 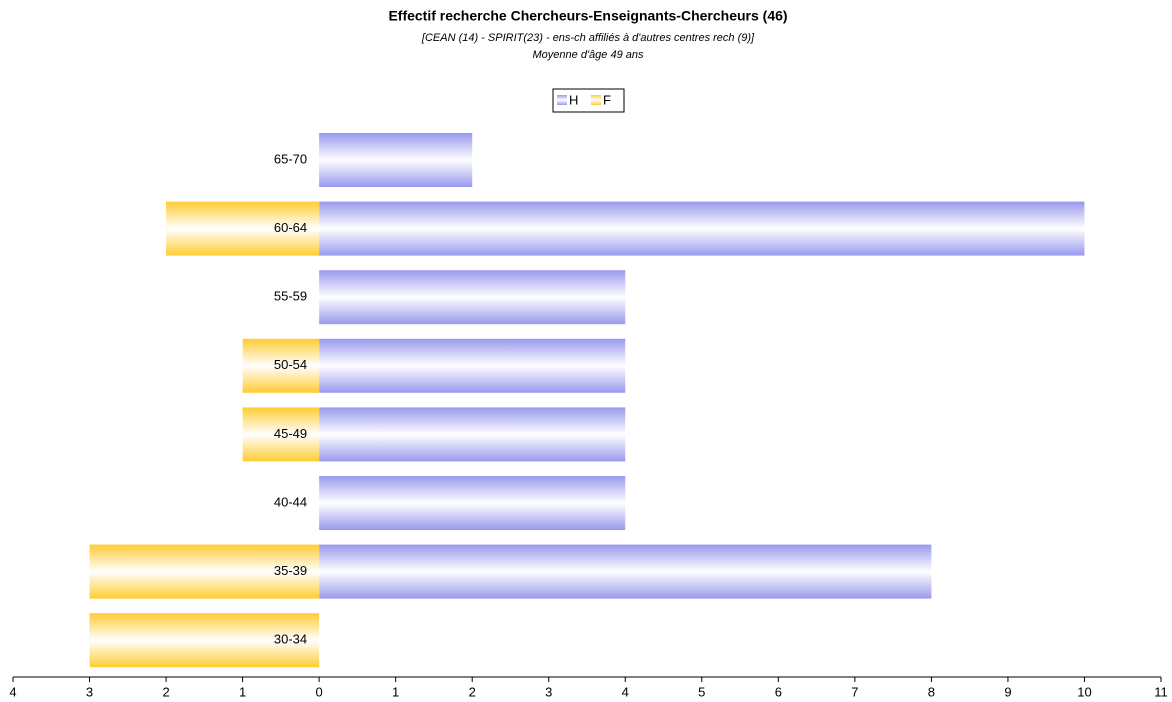 What do you see at coordinates (701, 691) in the screenshot?
I see `x-tick-label: 5` at bounding box center [701, 691].